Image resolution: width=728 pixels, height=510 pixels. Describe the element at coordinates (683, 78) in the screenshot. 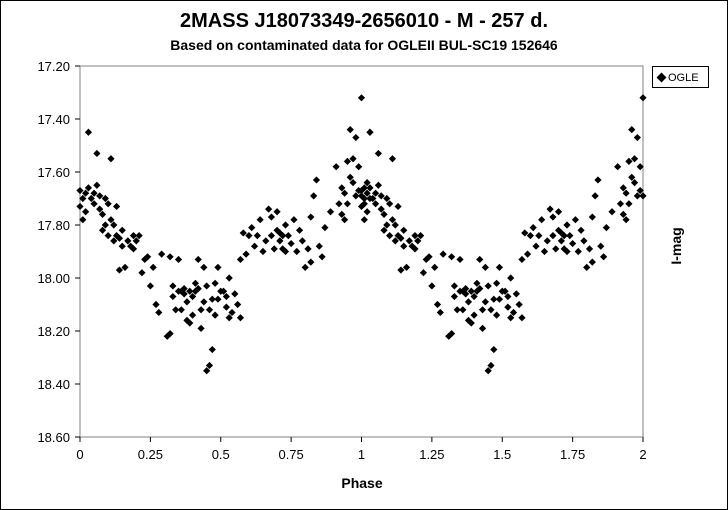

I see `legend-label-ogle: OGLE` at that location.